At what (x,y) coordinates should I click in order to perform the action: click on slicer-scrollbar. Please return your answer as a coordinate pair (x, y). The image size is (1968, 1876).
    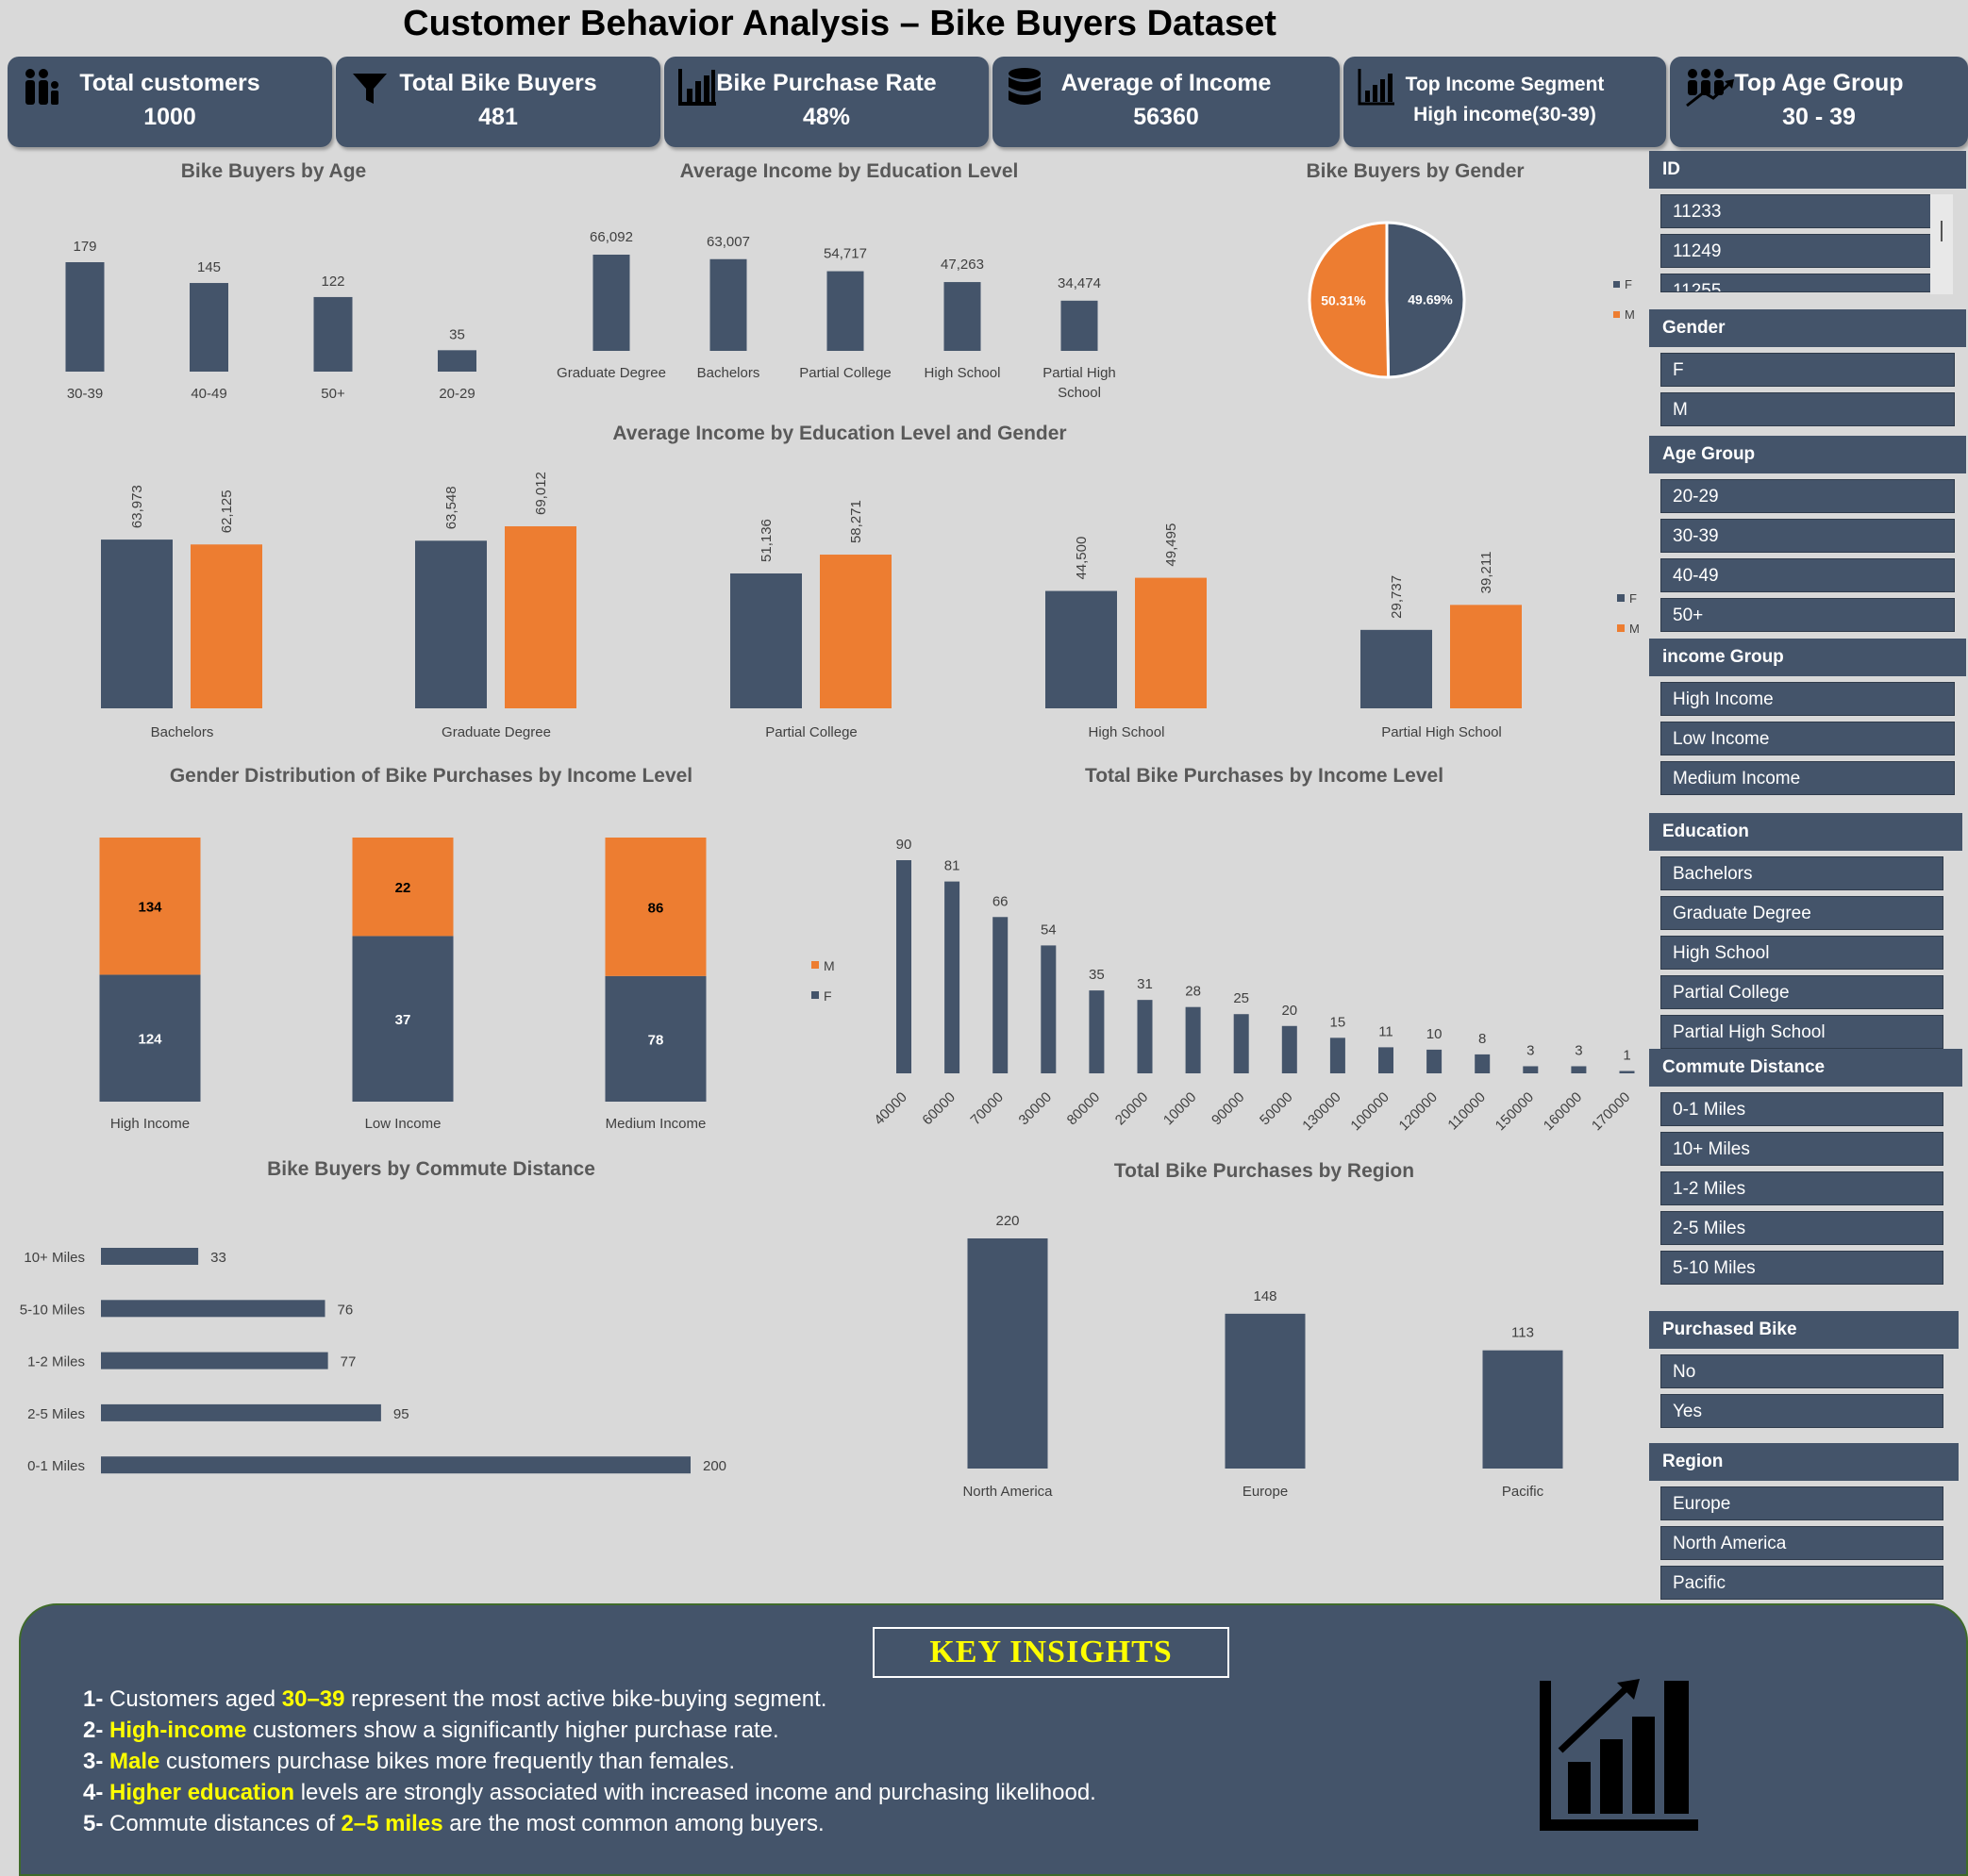
    Looking at the image, I should click on (1942, 244).